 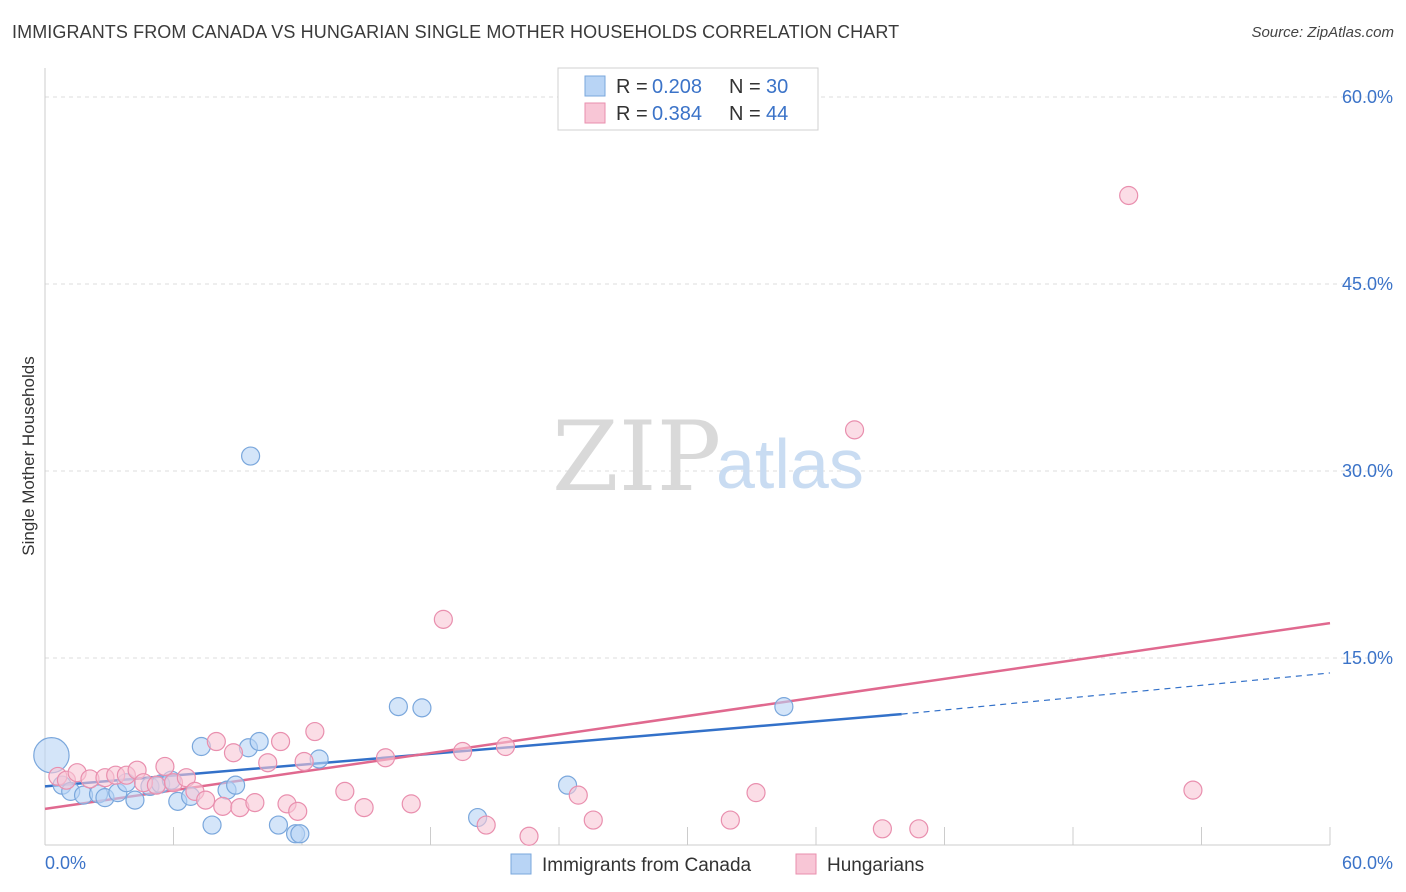 I want to click on watermark: ZIP atlas, so click(x=708, y=457).